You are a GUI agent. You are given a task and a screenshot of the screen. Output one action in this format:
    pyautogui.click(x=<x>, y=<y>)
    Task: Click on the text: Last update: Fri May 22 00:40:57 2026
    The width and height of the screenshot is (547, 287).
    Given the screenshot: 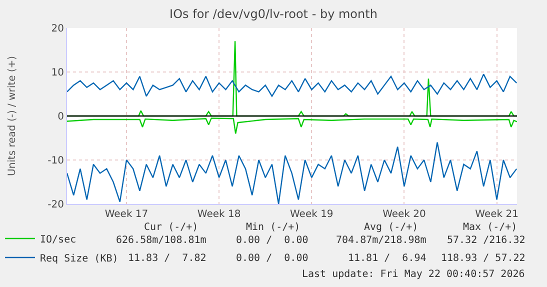 What is the action you would take?
    pyautogui.click(x=413, y=274)
    